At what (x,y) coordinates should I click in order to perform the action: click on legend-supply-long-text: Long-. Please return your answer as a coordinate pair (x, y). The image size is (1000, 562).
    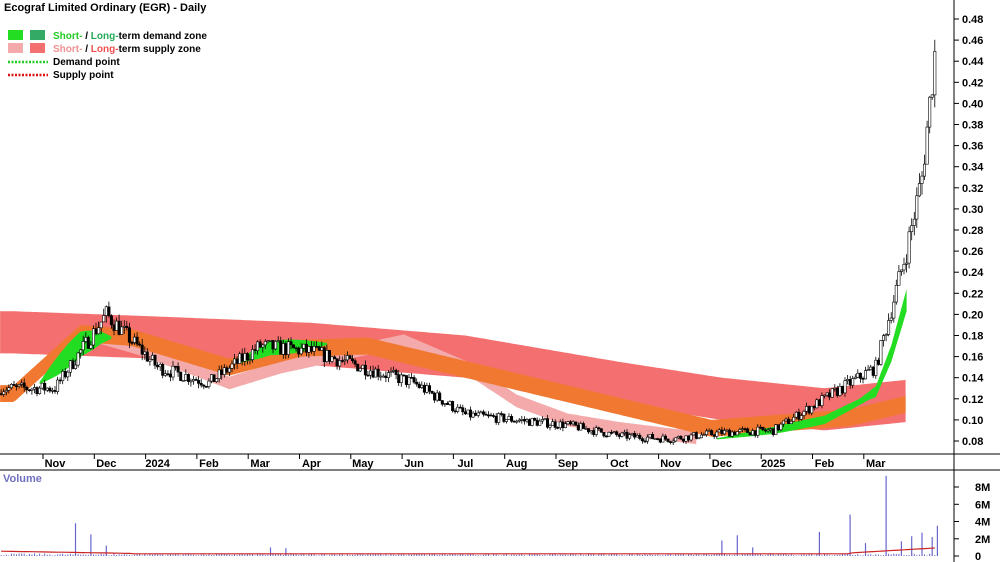
    Looking at the image, I should click on (105, 49).